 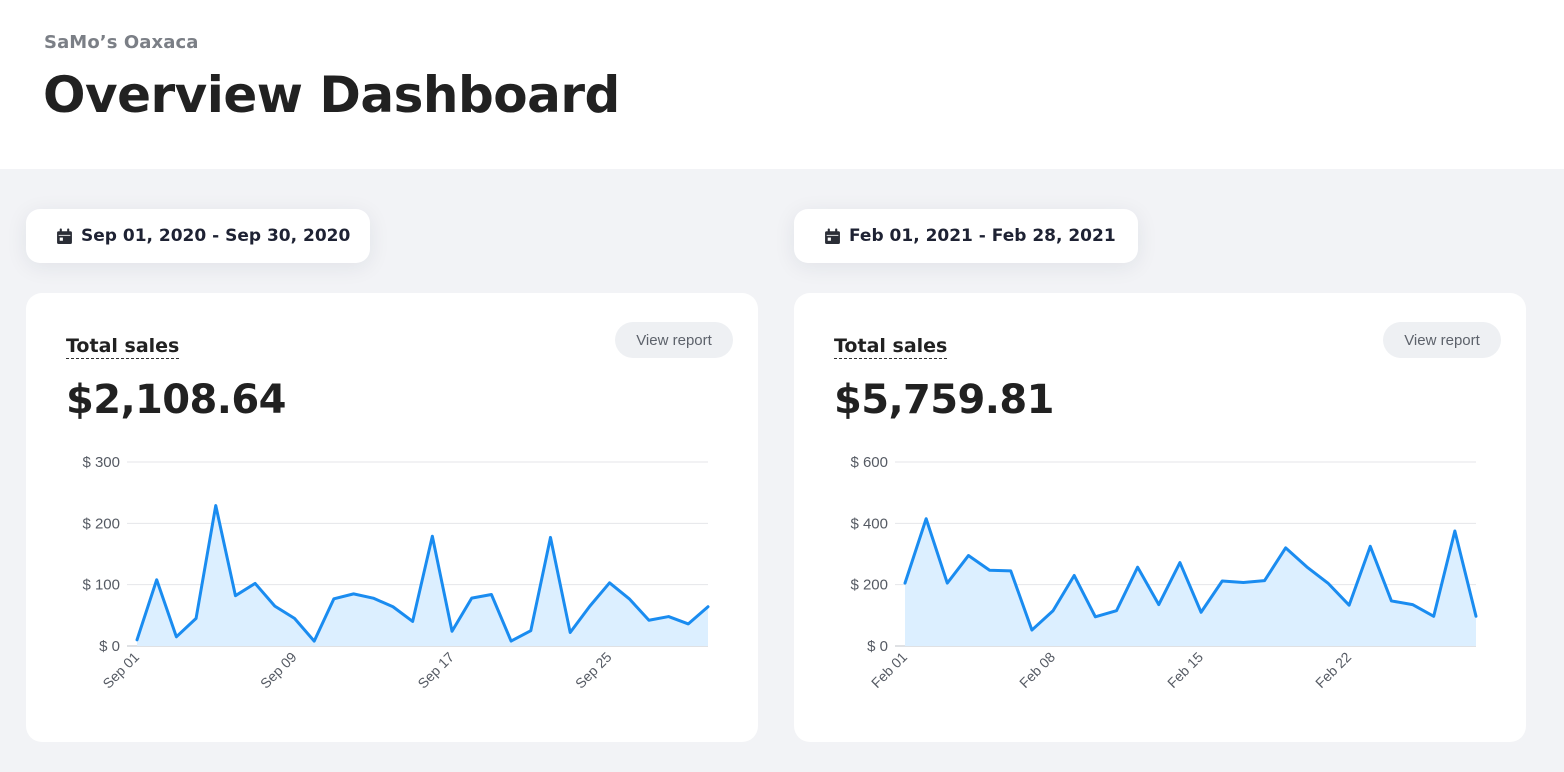 I want to click on x-tick-label: Sep 01, so click(x=120, y=670).